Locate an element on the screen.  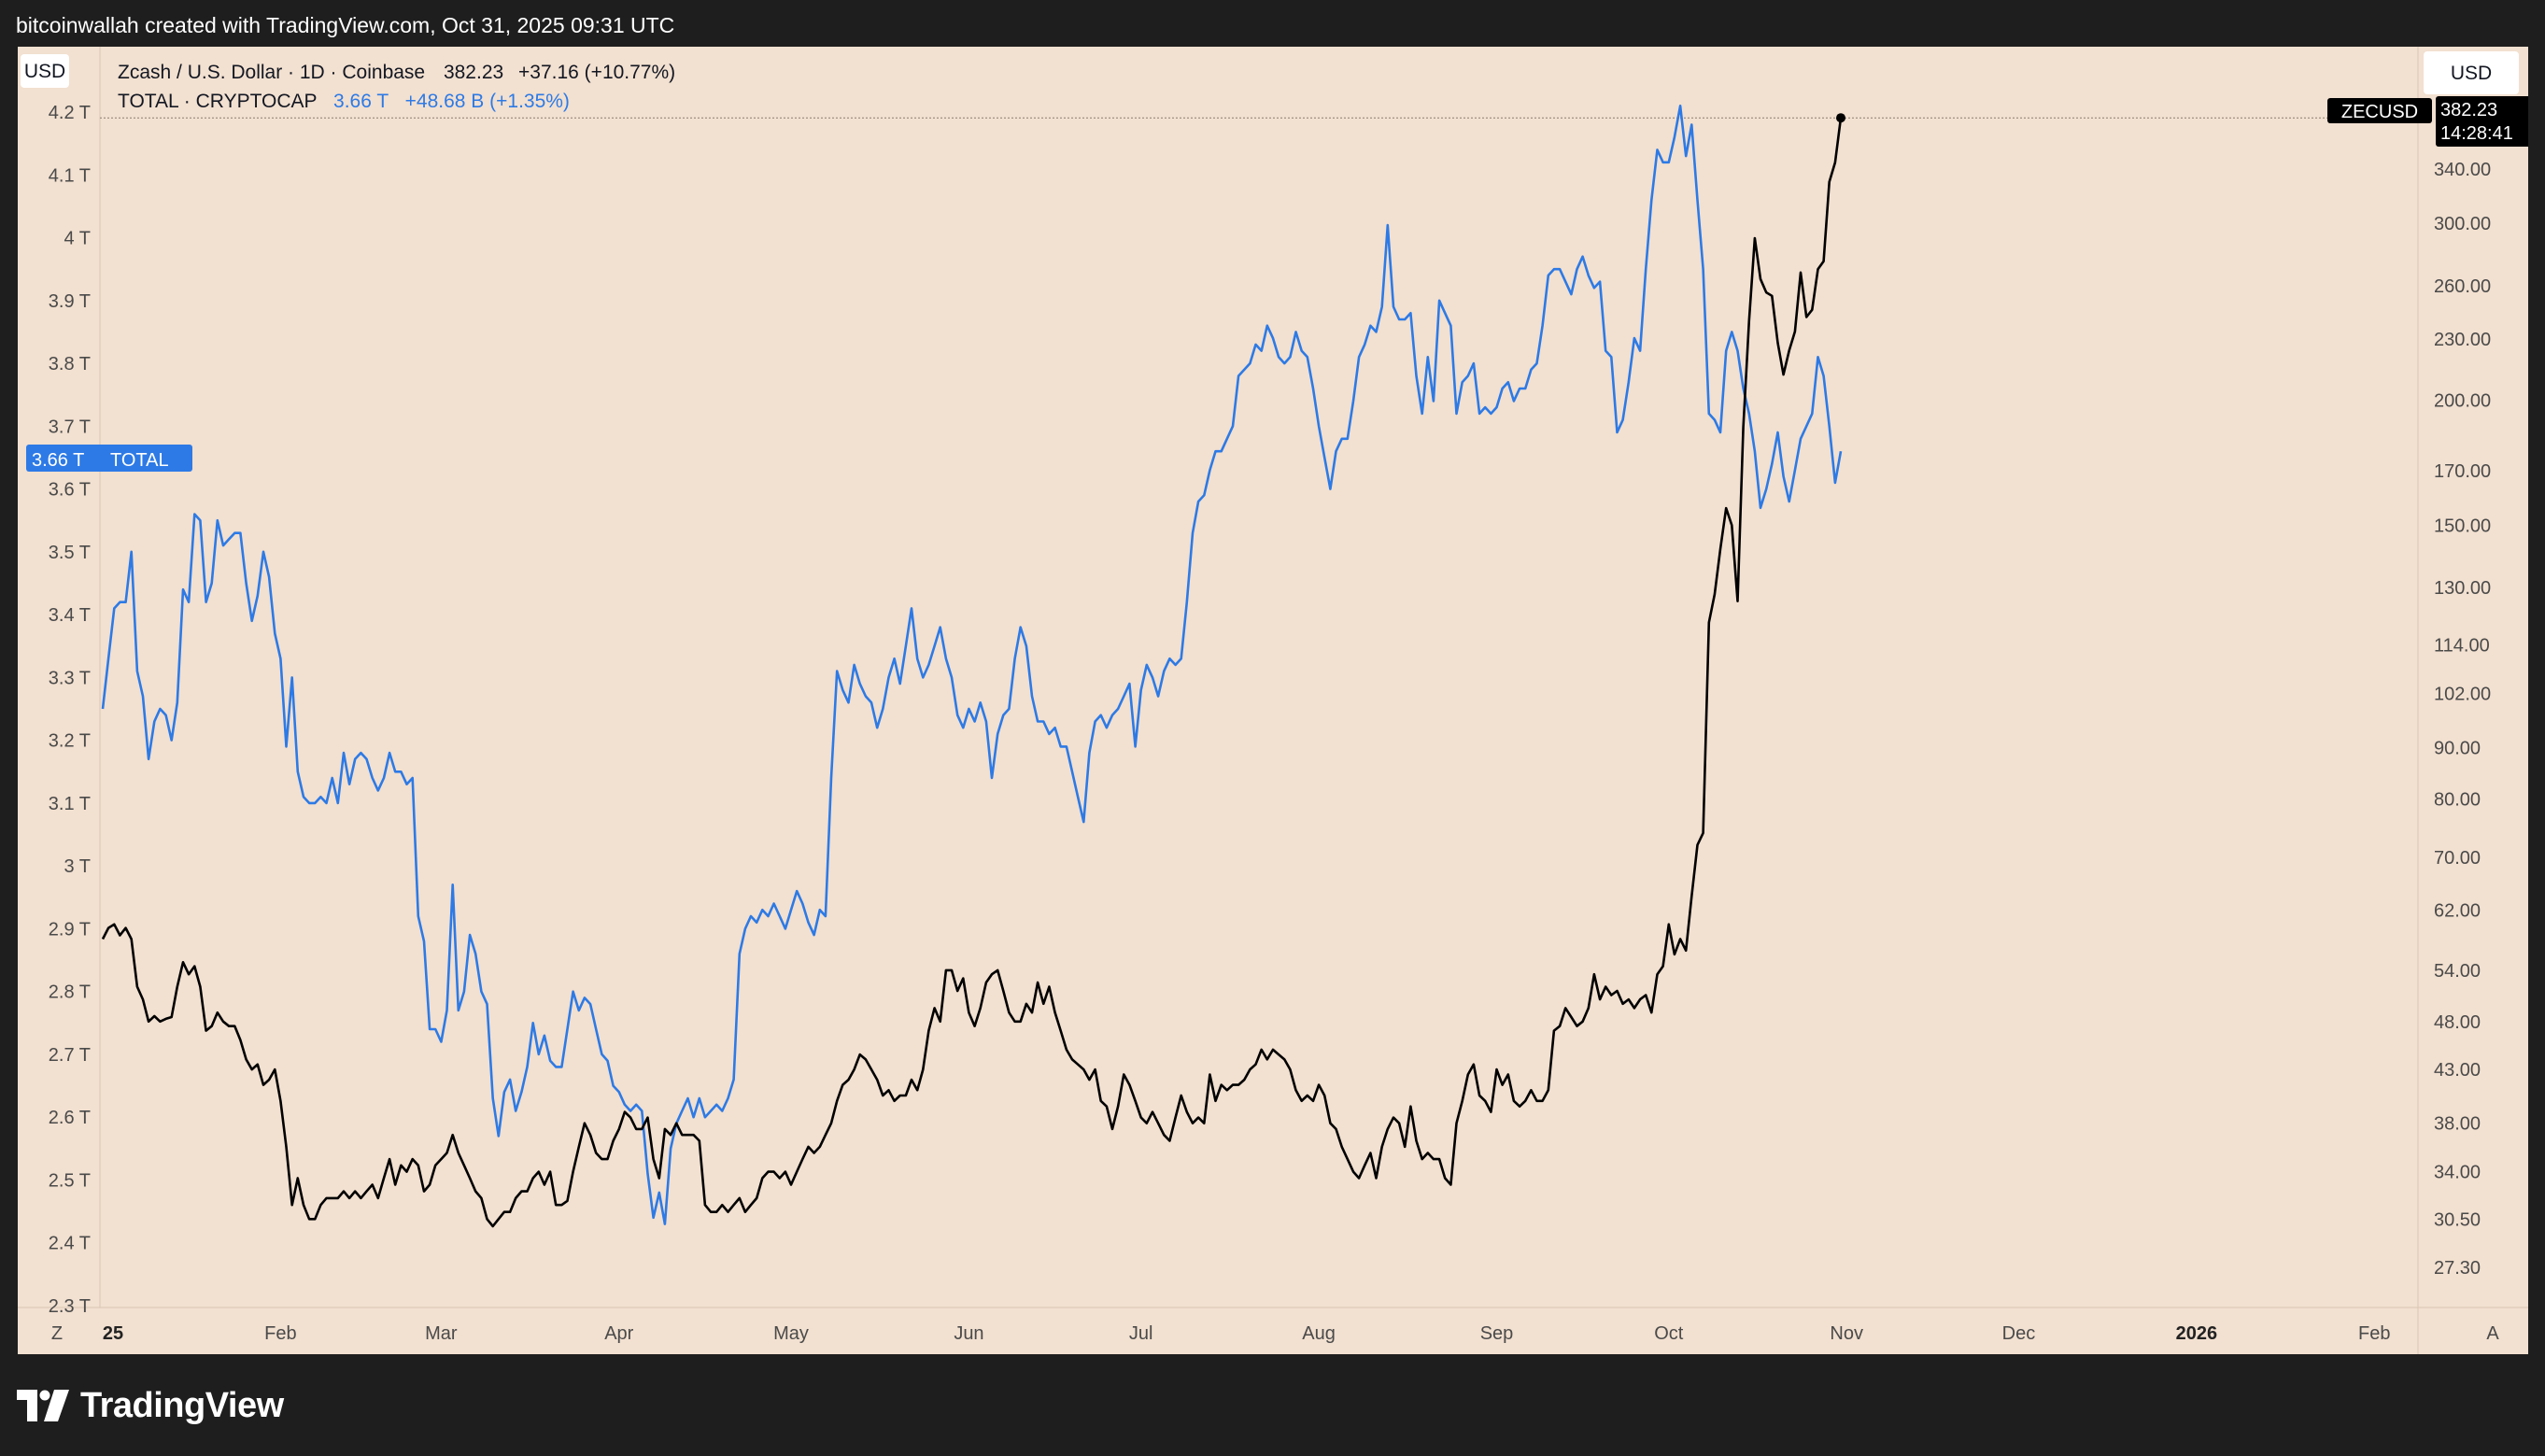
total-value-badge: 3.66 T TOTAL is located at coordinates (109, 458).